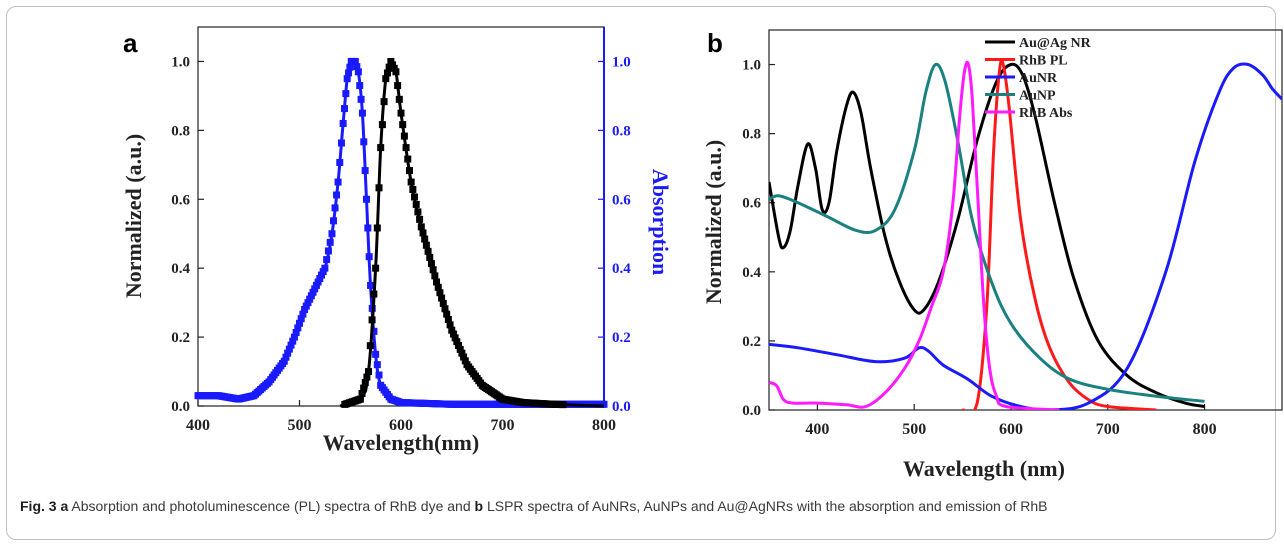  What do you see at coordinates (621, 407) in the screenshot?
I see `right-y-tick-label: 0.0` at bounding box center [621, 407].